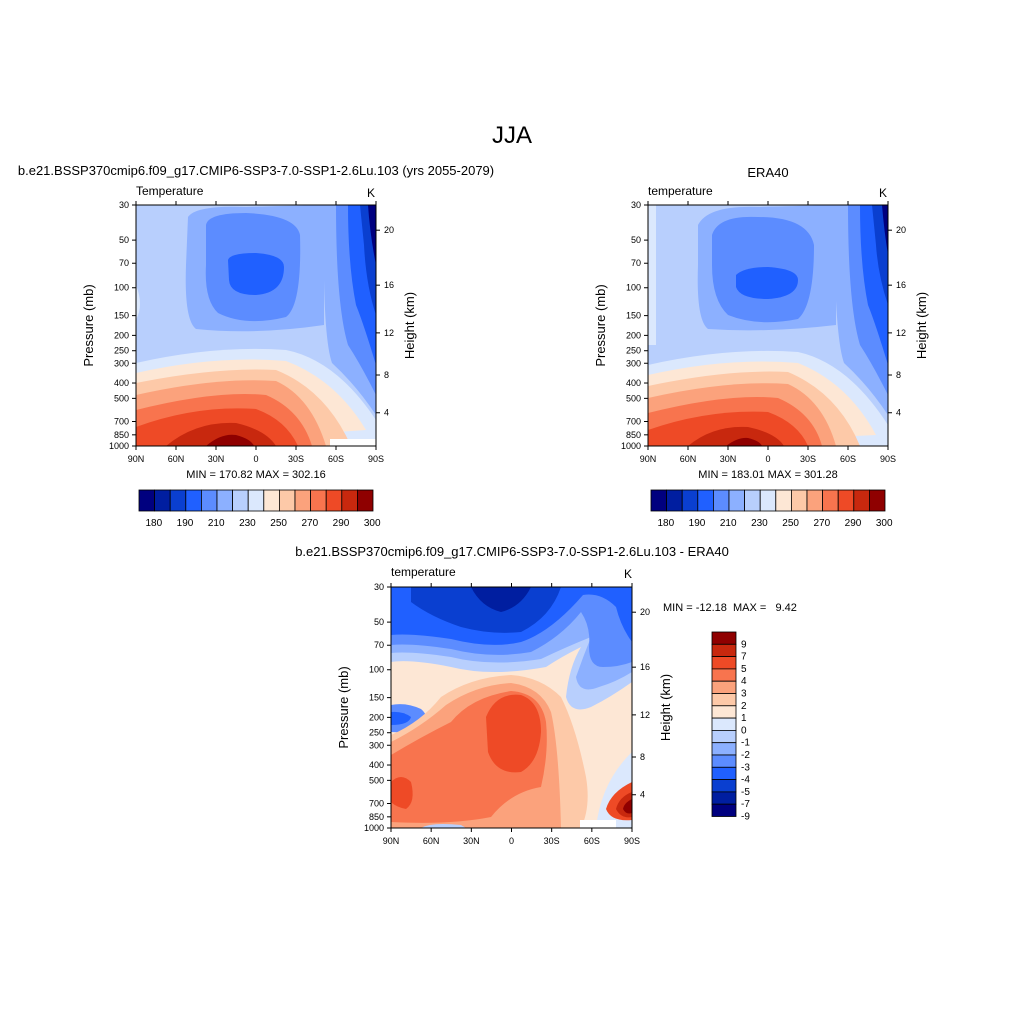 This screenshot has width=1024, height=1024. I want to click on panel-subtitle-left: temperature, so click(423, 572).